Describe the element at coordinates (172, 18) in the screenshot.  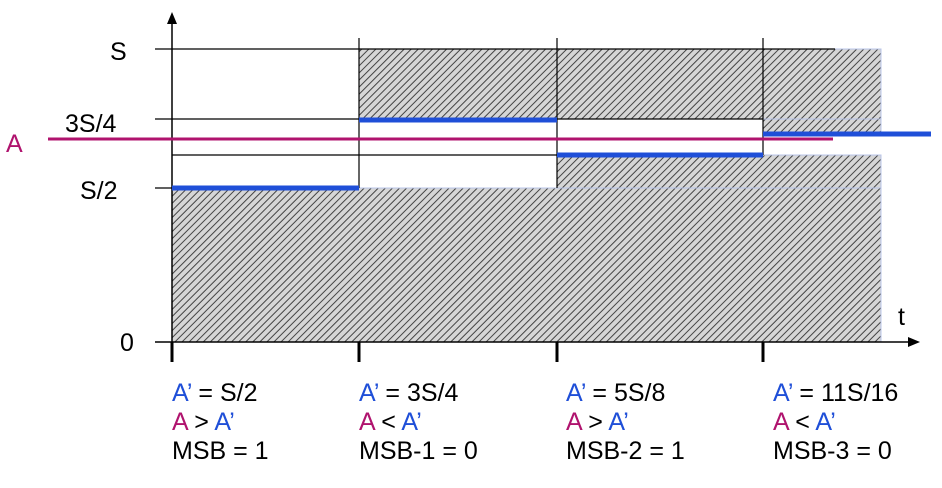
I see `y-axis-arrow` at that location.